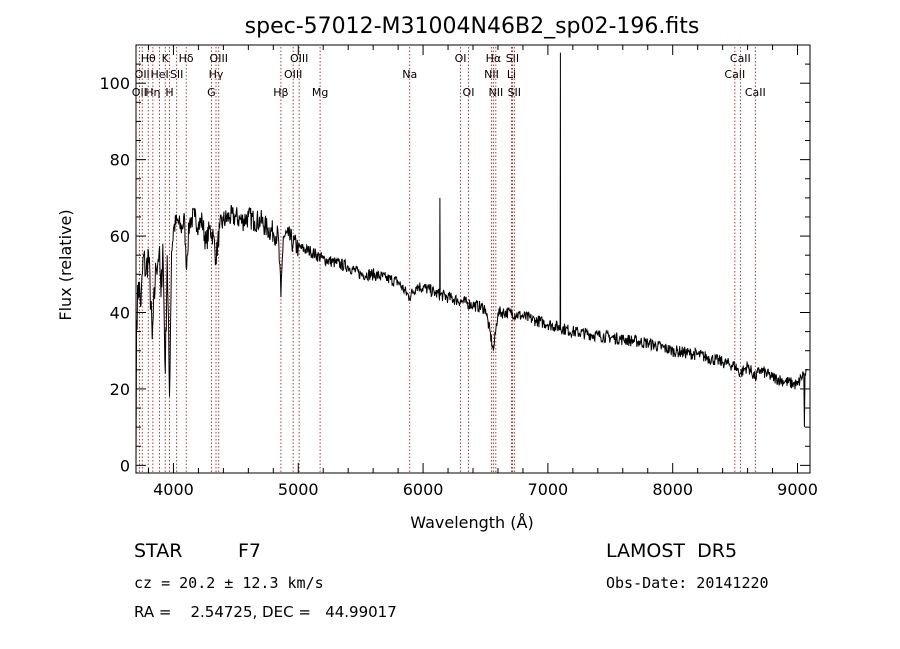 The image size is (900, 649). What do you see at coordinates (125, 465) in the screenshot?
I see `y-tick-label: 0` at bounding box center [125, 465].